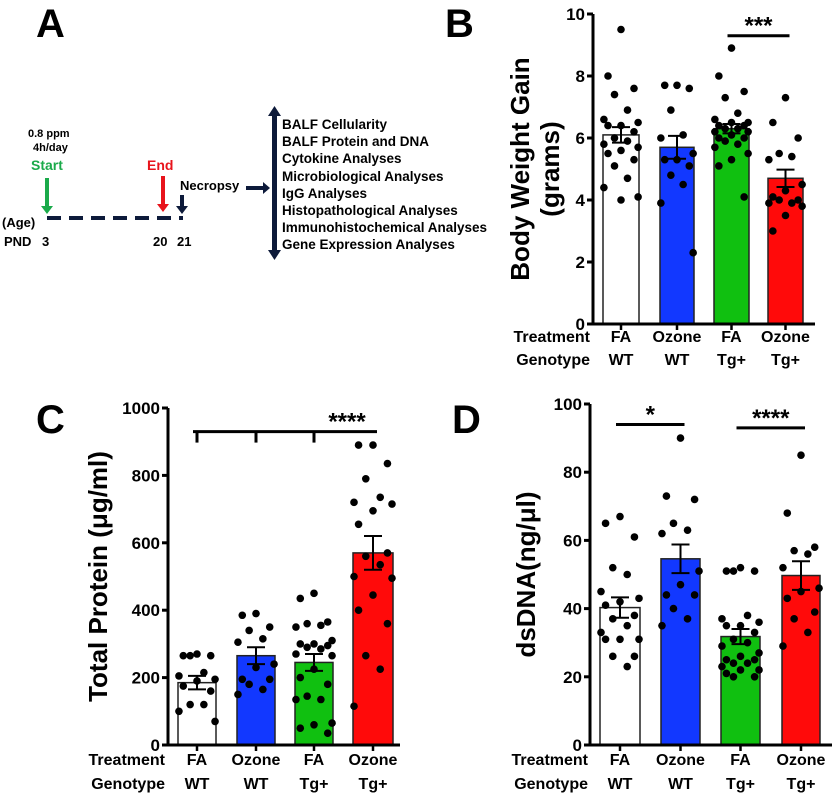 The image size is (835, 799). I want to click on category-treatment-label: Ozone, so click(677, 337).